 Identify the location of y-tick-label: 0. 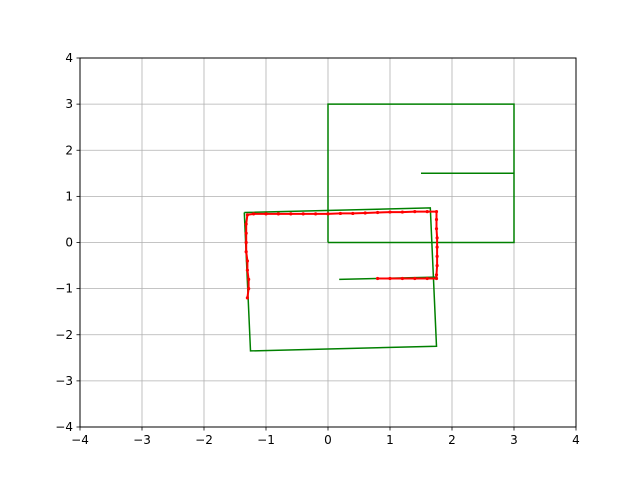
(69, 243).